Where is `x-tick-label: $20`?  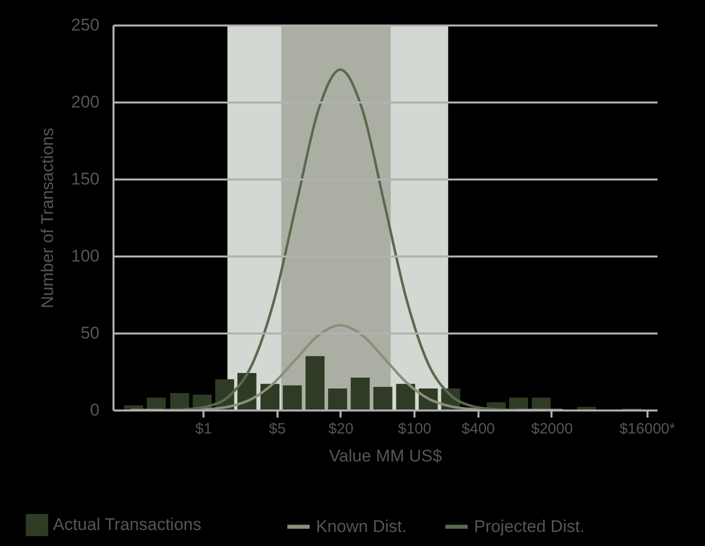 x-tick-label: $20 is located at coordinates (341, 429).